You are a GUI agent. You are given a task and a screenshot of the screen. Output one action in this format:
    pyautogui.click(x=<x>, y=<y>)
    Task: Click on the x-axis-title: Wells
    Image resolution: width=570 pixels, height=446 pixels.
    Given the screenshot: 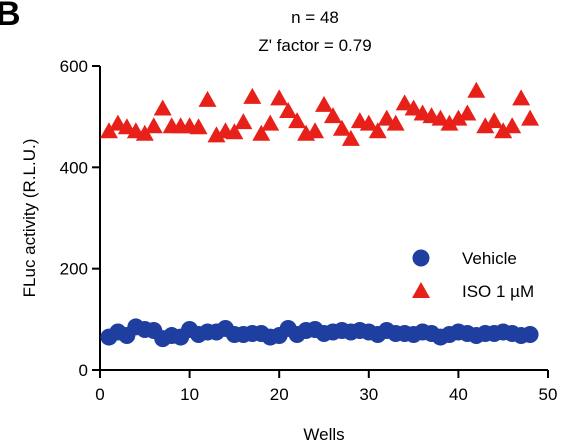 What is the action you would take?
    pyautogui.click(x=323, y=434)
    